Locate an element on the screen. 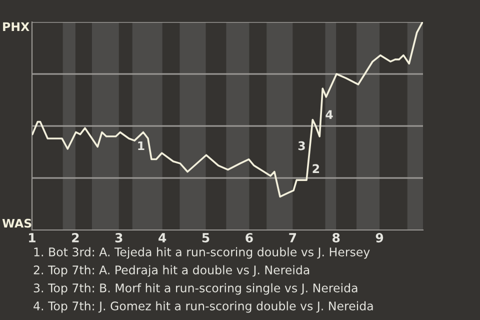 The image size is (480, 320). x-tick-label: 4 is located at coordinates (162, 237).